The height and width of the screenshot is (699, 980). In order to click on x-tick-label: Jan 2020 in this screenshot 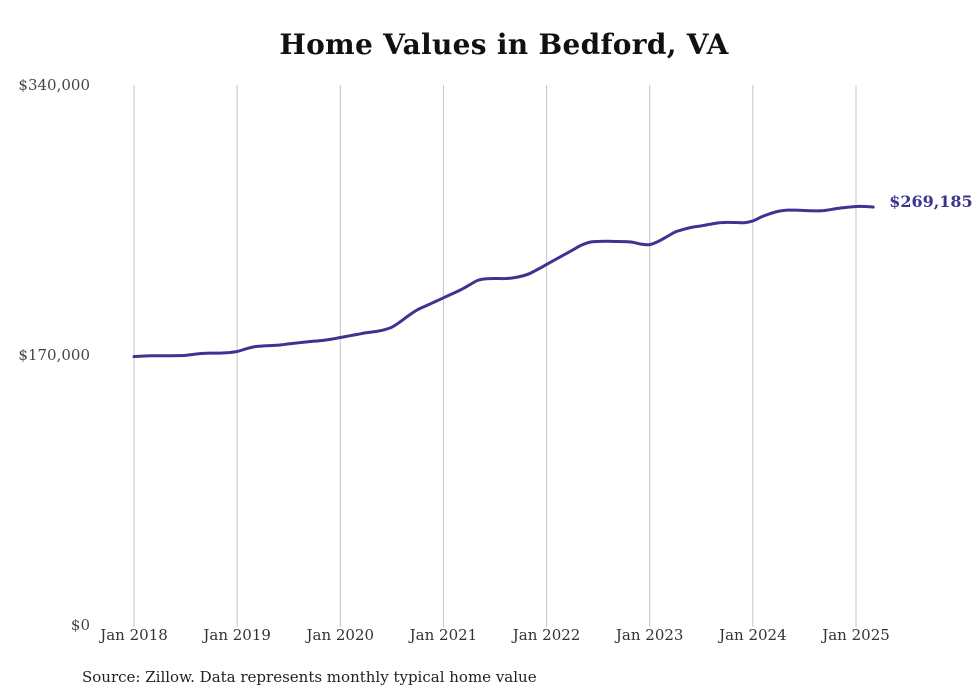, I will do `click(340, 635)`.